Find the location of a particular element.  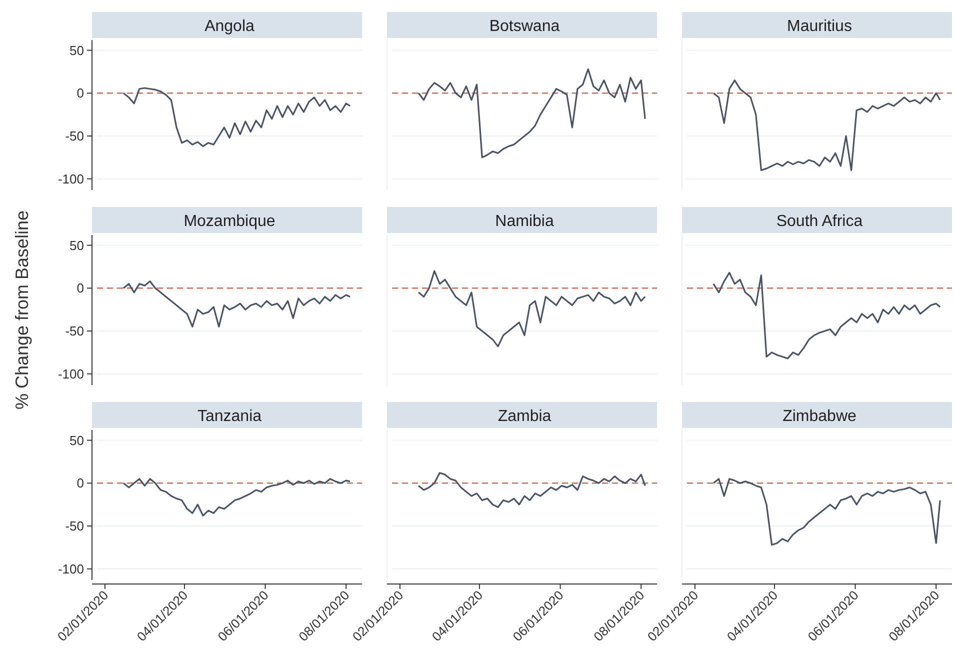

chart-title: Tanzania is located at coordinates (229, 416).